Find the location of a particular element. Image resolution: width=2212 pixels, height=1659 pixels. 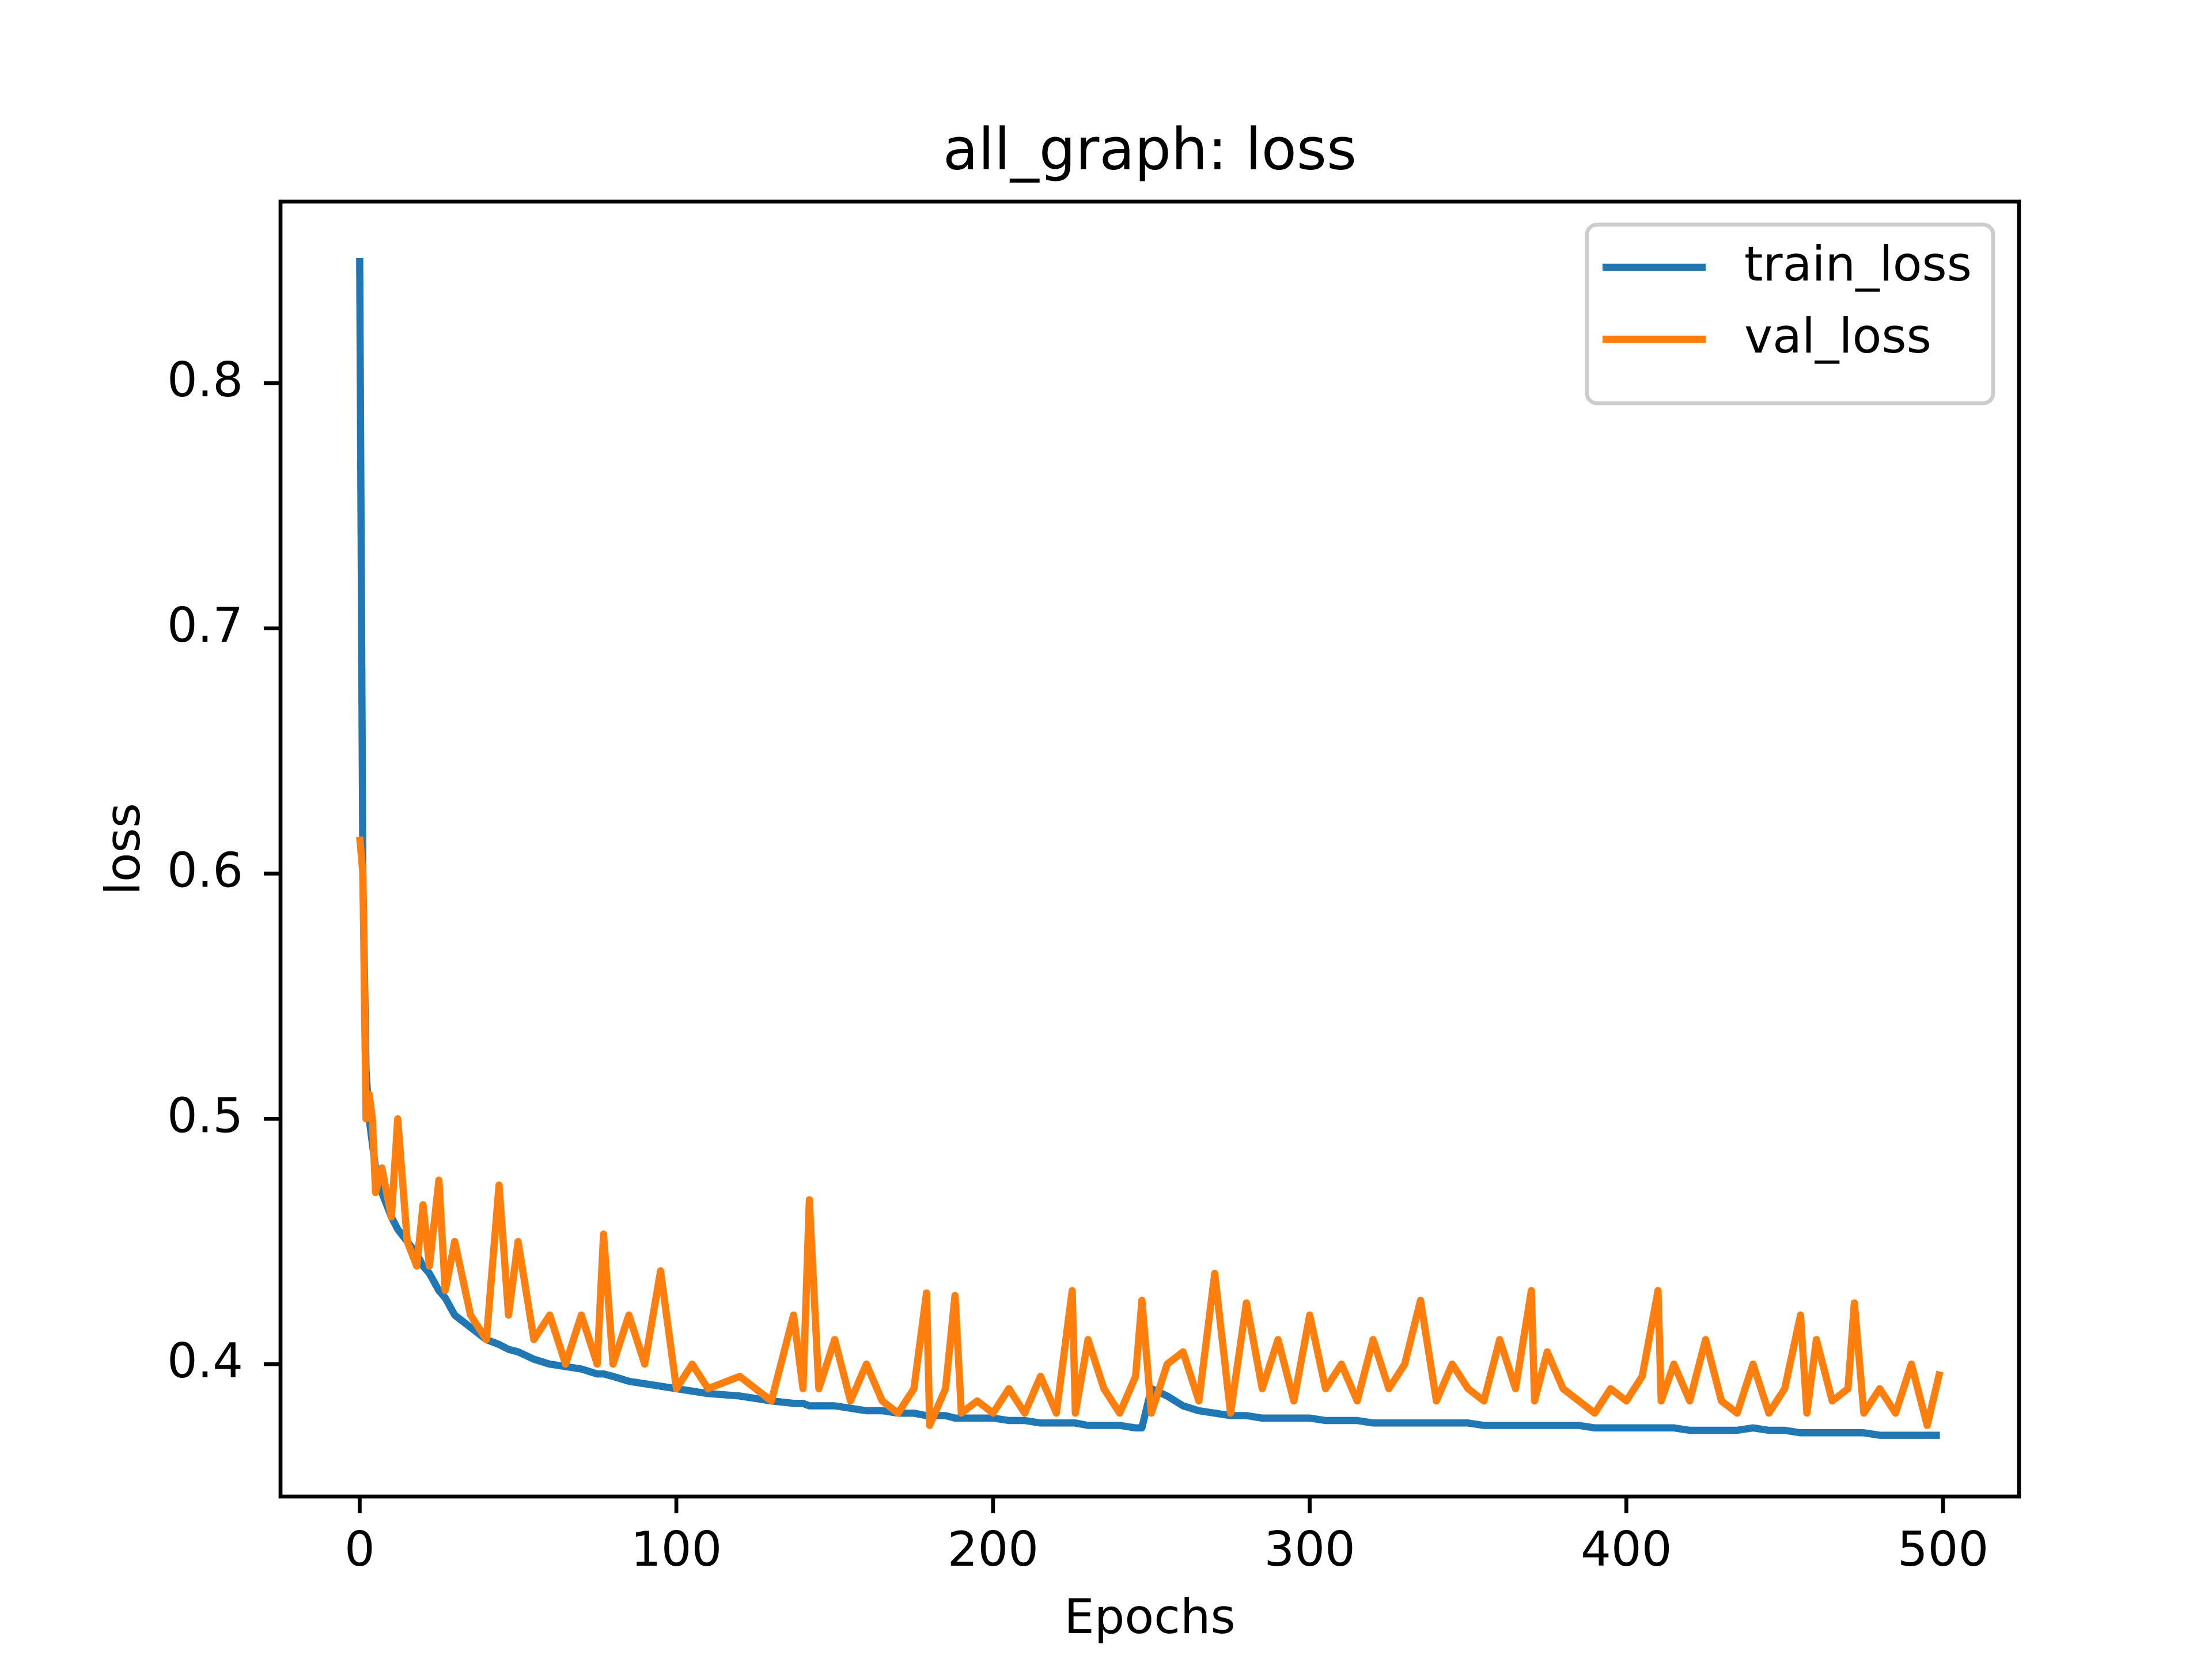

x-tick-label: 200 is located at coordinates (993, 1549).